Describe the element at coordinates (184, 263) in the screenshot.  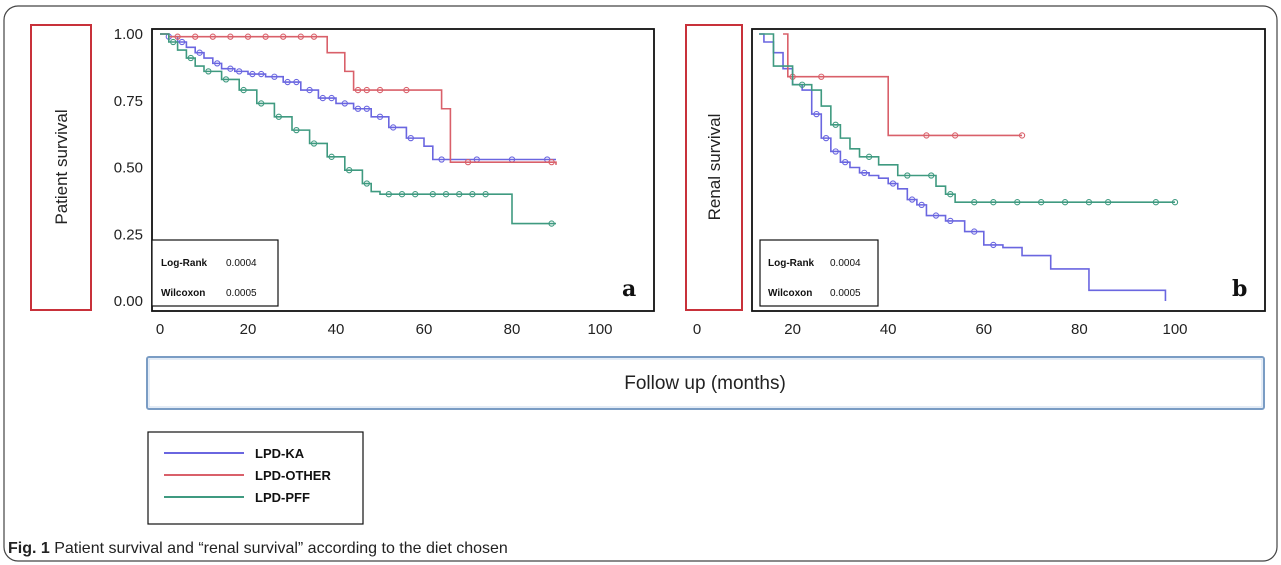
I see `panel-a-stat-logrank-label: Log-Rank` at that location.